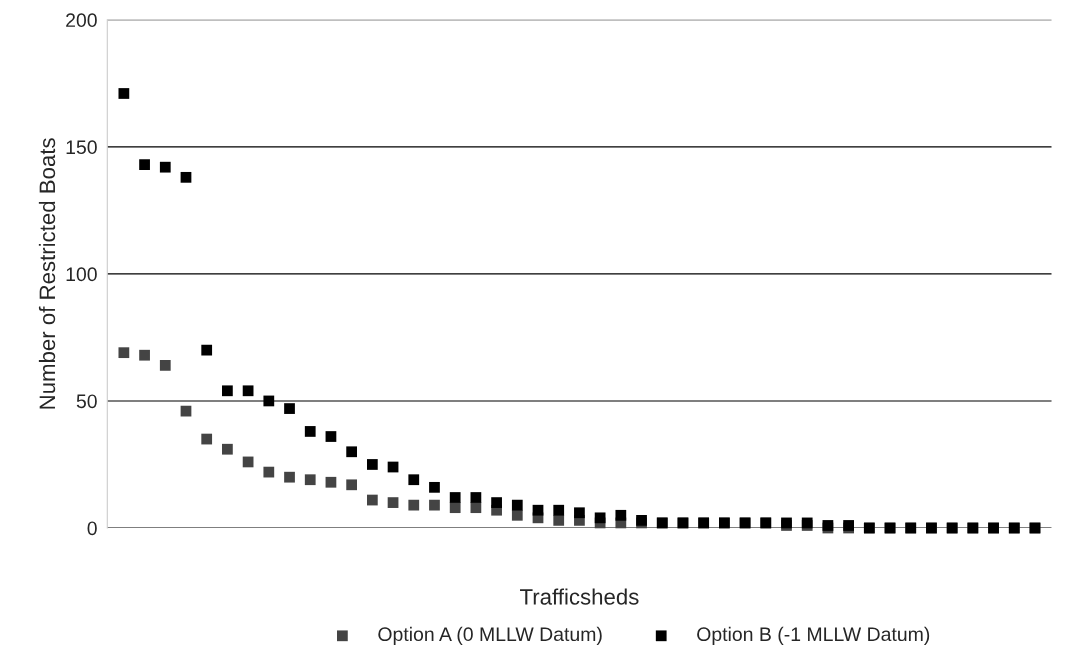 Image resolution: width=1073 pixels, height=660 pixels. What do you see at coordinates (81, 20) in the screenshot?
I see `y-tick-label: 200` at bounding box center [81, 20].